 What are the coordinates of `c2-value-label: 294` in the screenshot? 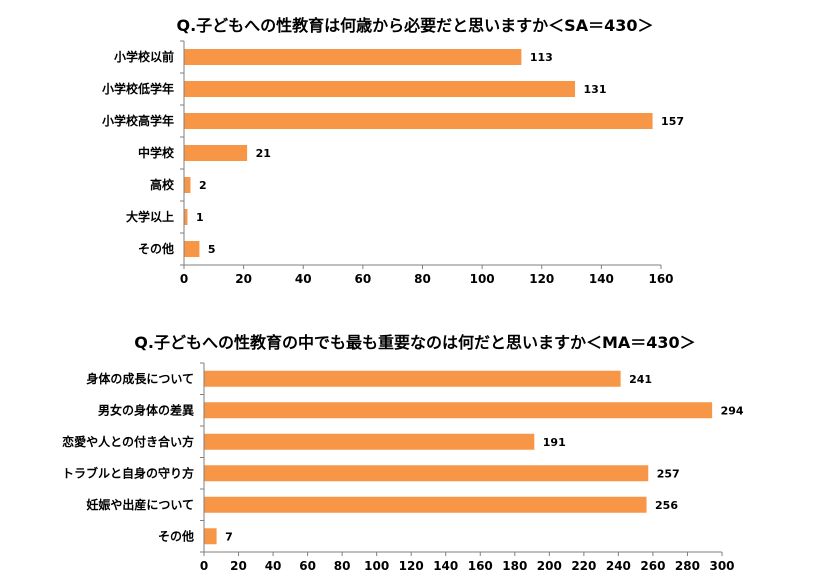 It's located at (732, 410).